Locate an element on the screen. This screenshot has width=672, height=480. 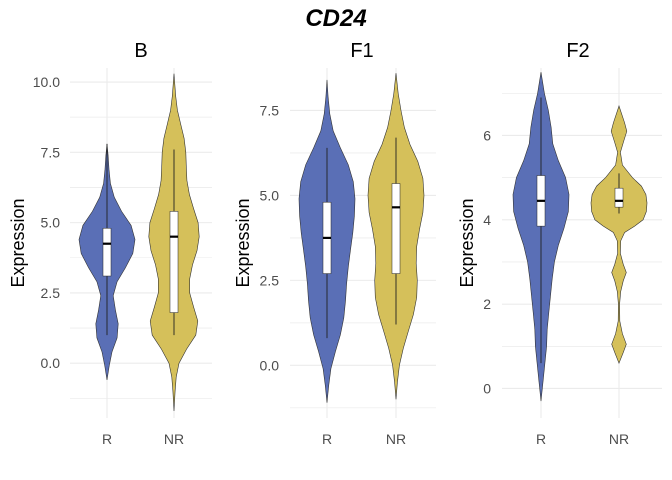
y-tick-label: 0 is located at coordinates (487, 388).